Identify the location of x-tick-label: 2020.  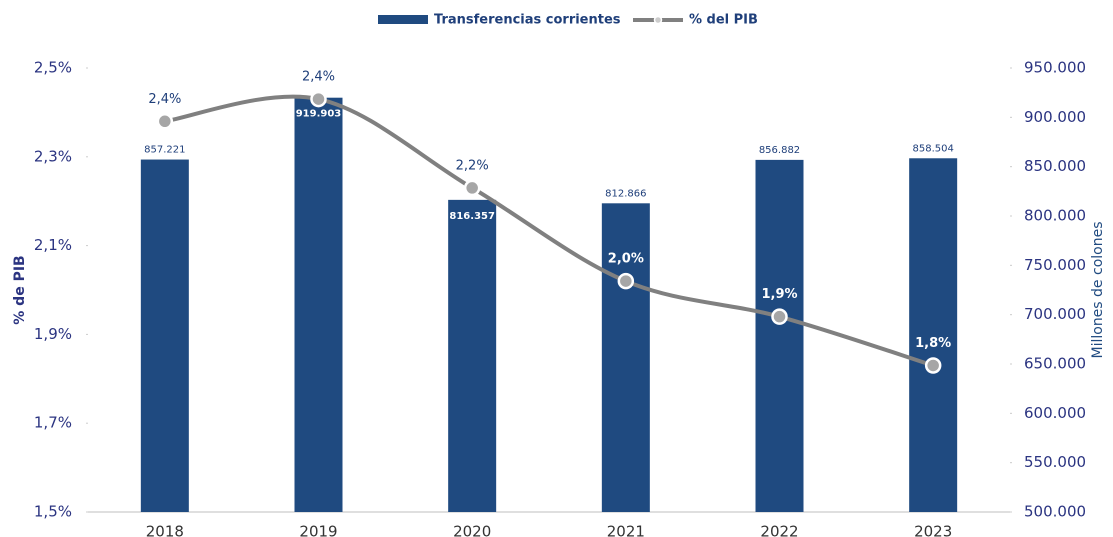
(472, 530).